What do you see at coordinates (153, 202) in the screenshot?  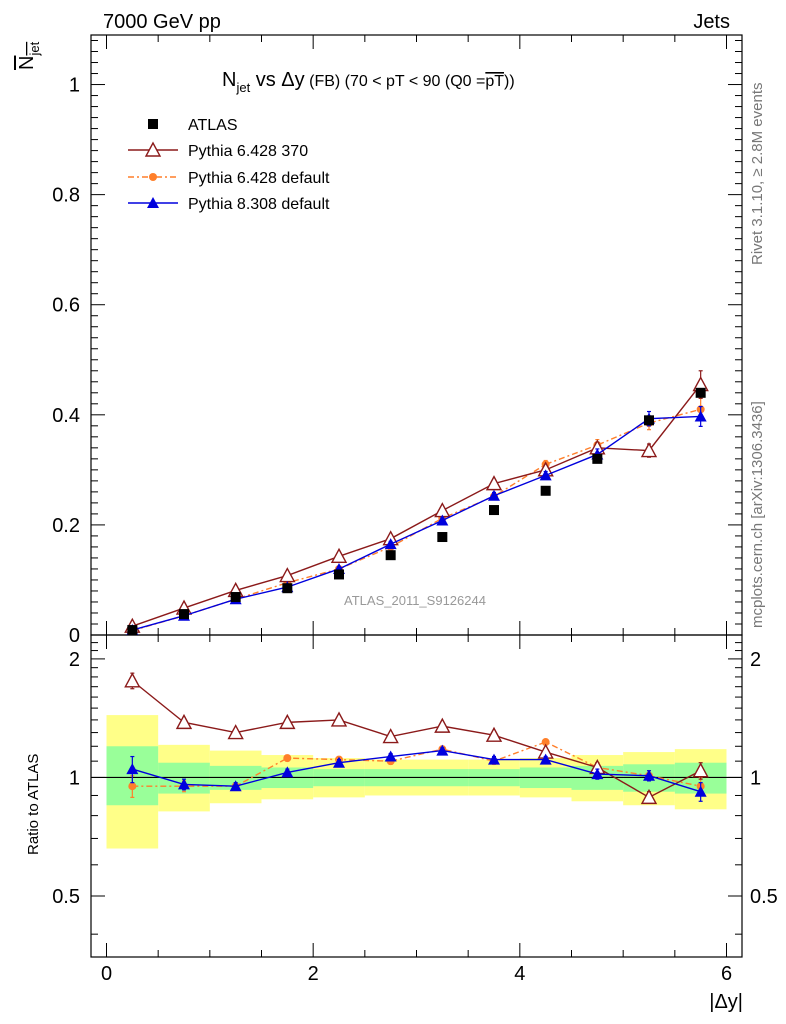 I see `legend-marker-pythia-8-308-default` at bounding box center [153, 202].